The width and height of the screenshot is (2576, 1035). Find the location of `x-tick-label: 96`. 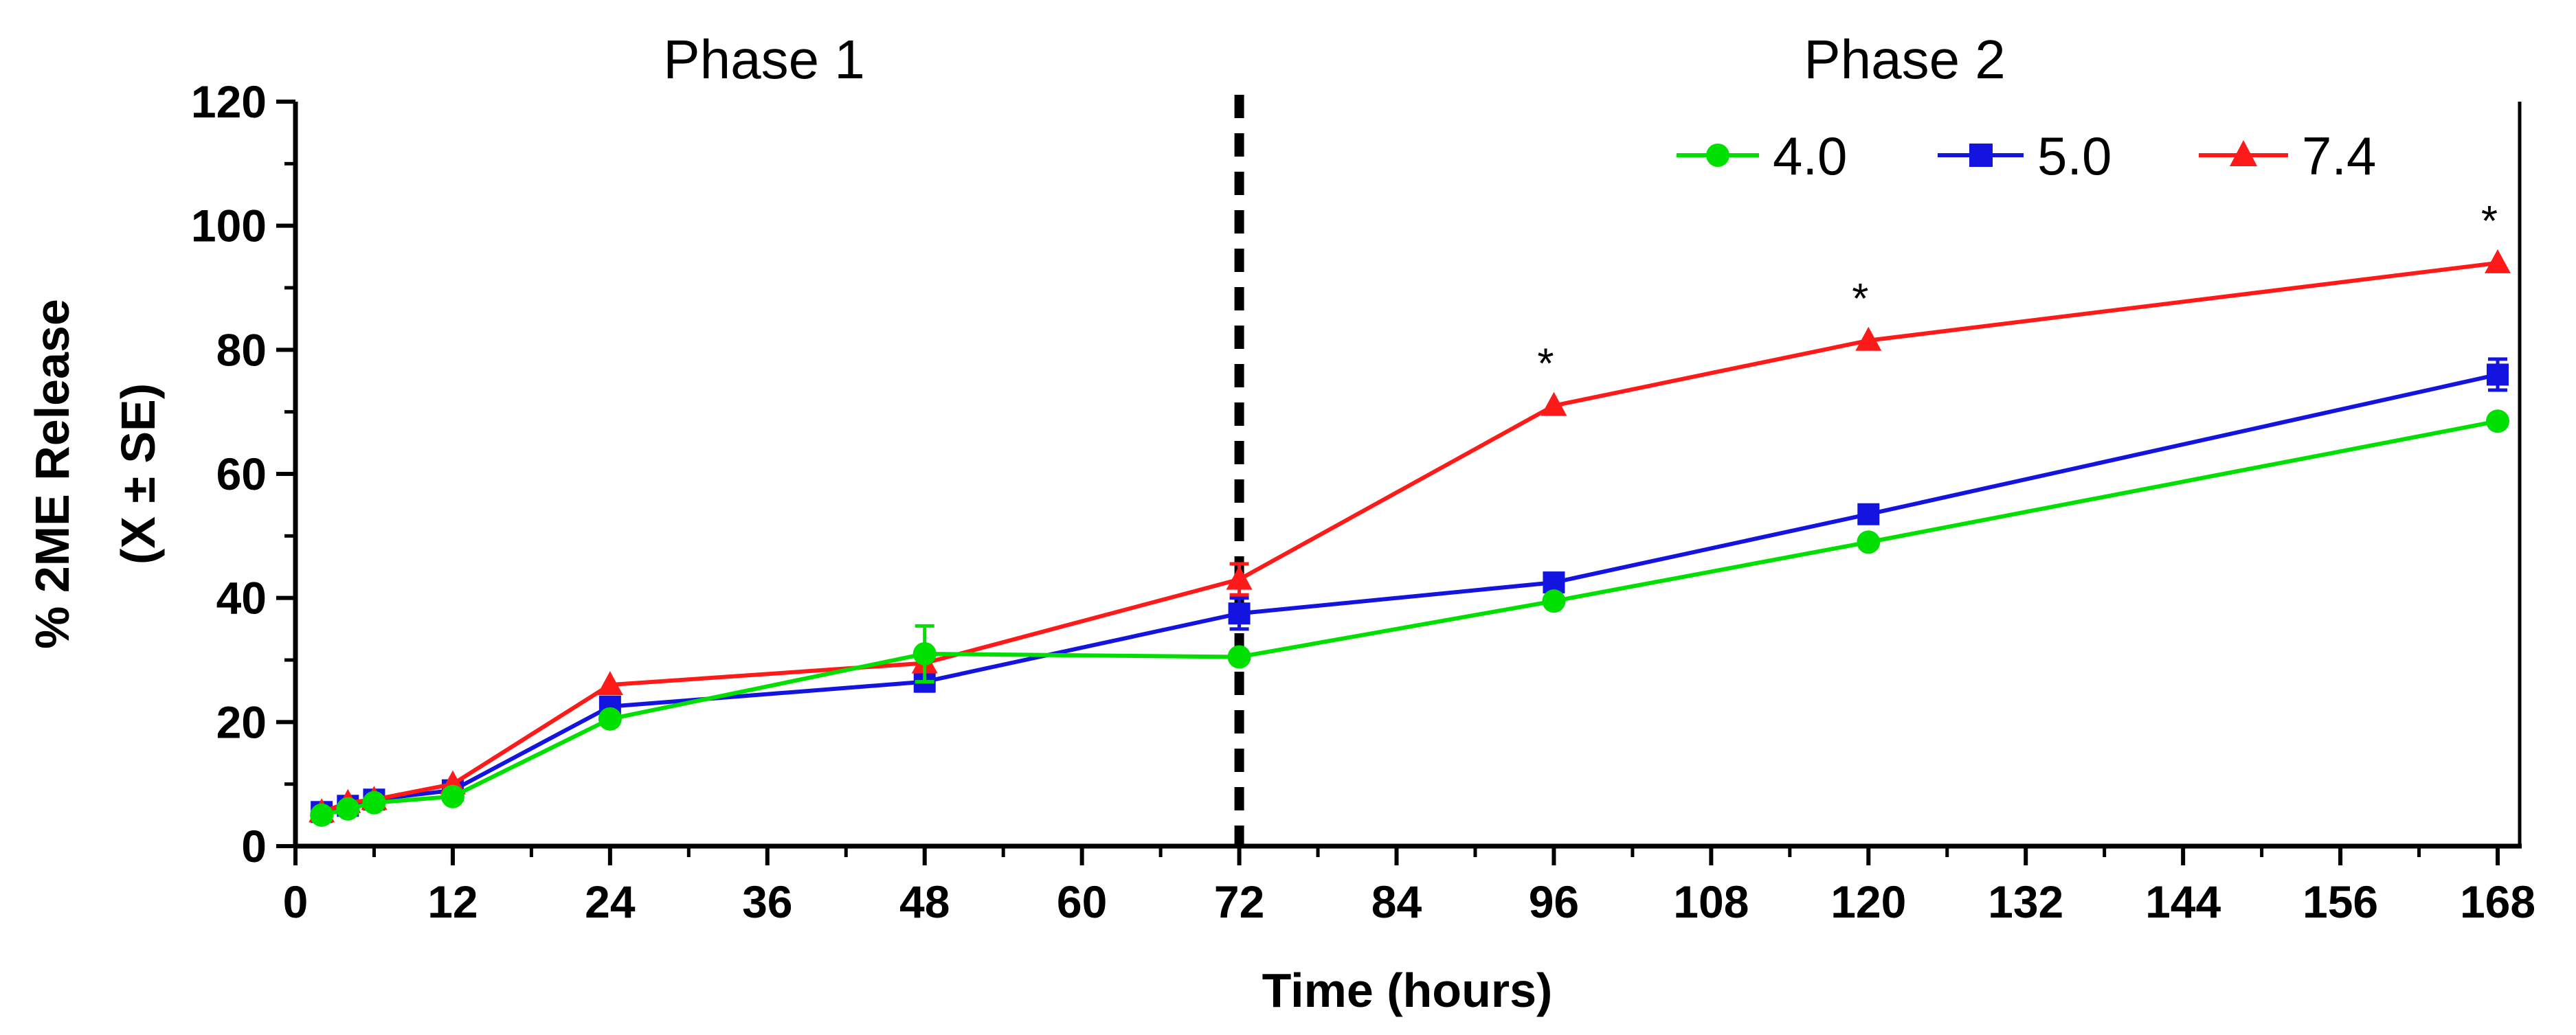

x-tick-label: 96 is located at coordinates (1554, 901).